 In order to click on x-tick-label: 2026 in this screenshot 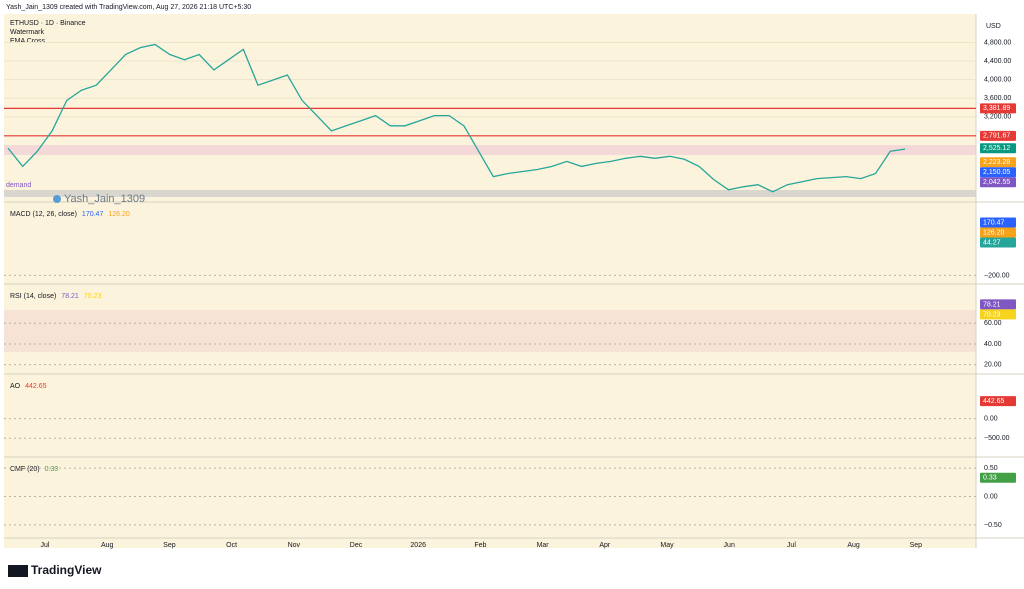, I will do `click(418, 545)`.